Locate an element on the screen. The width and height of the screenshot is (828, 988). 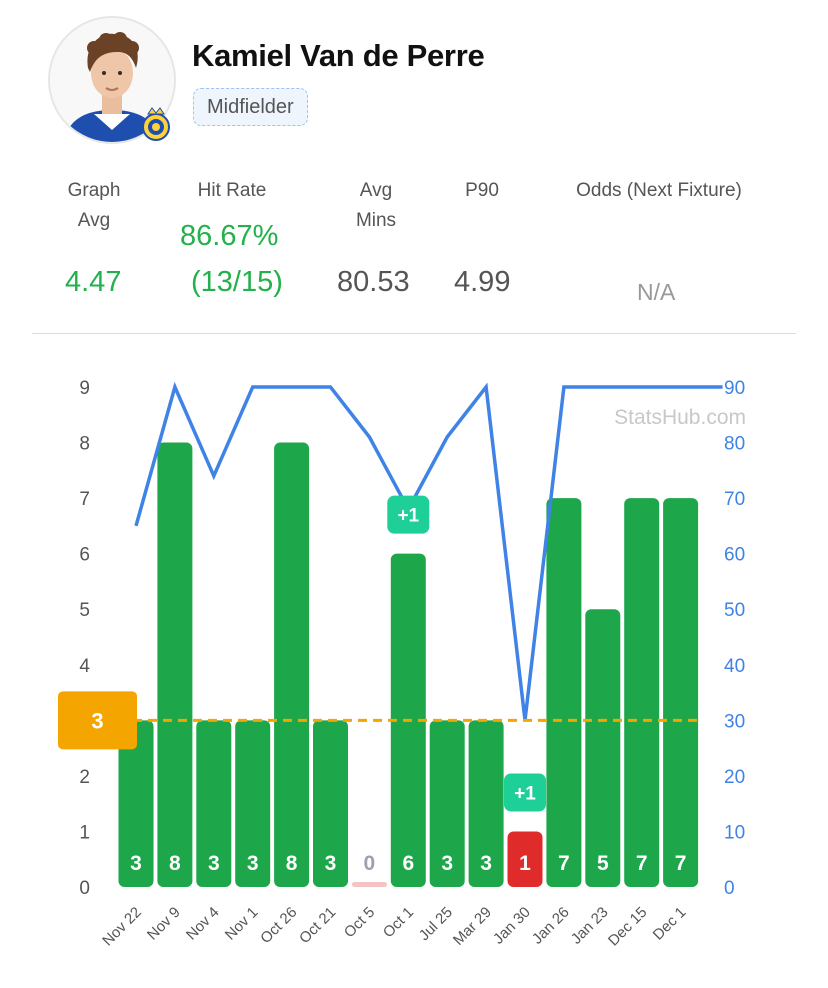
stat-graph-avg: Graph Avg is located at coordinates (94, 206).